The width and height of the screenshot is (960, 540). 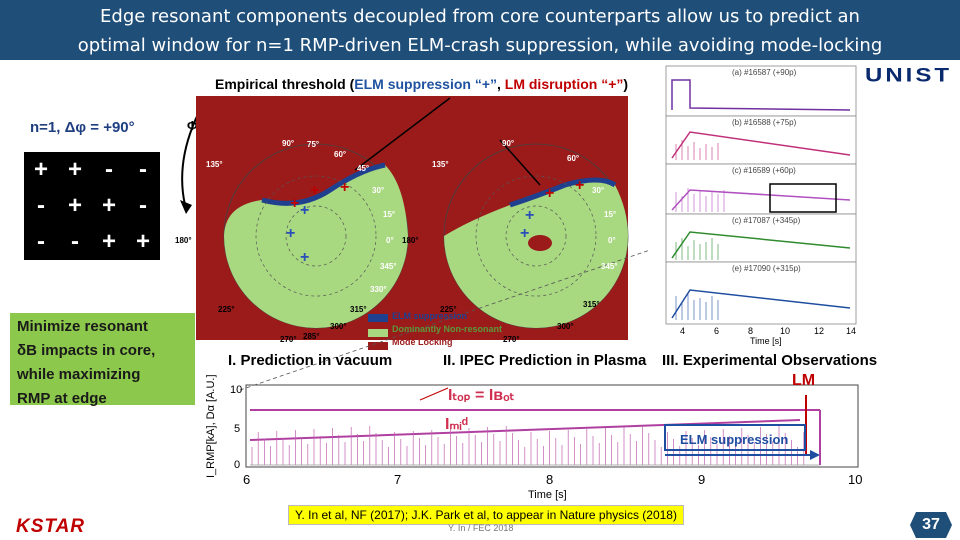 I want to click on page-number-badge: 37, so click(x=931, y=525).